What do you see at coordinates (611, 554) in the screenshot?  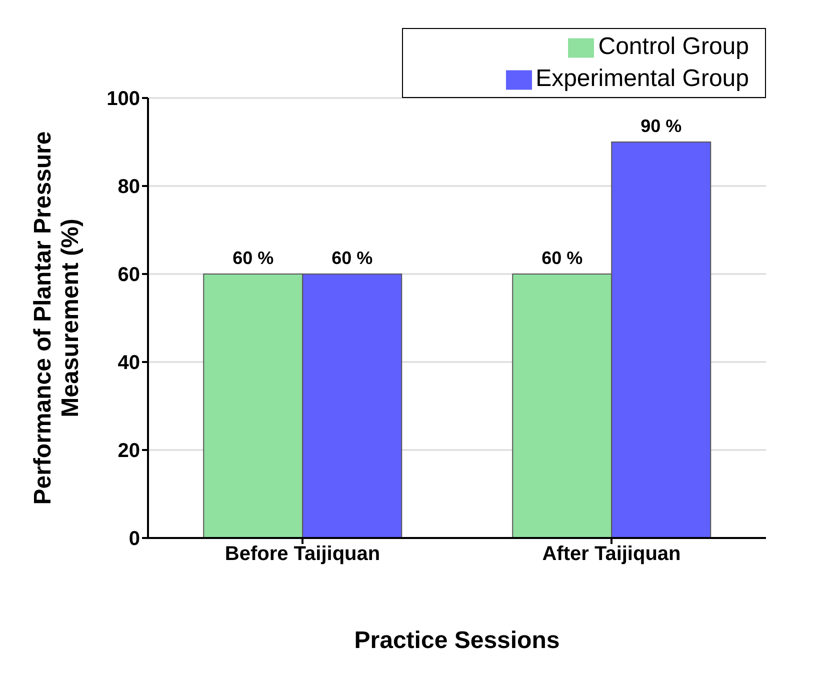 I see `x-tick-label: After Taijiquan` at bounding box center [611, 554].